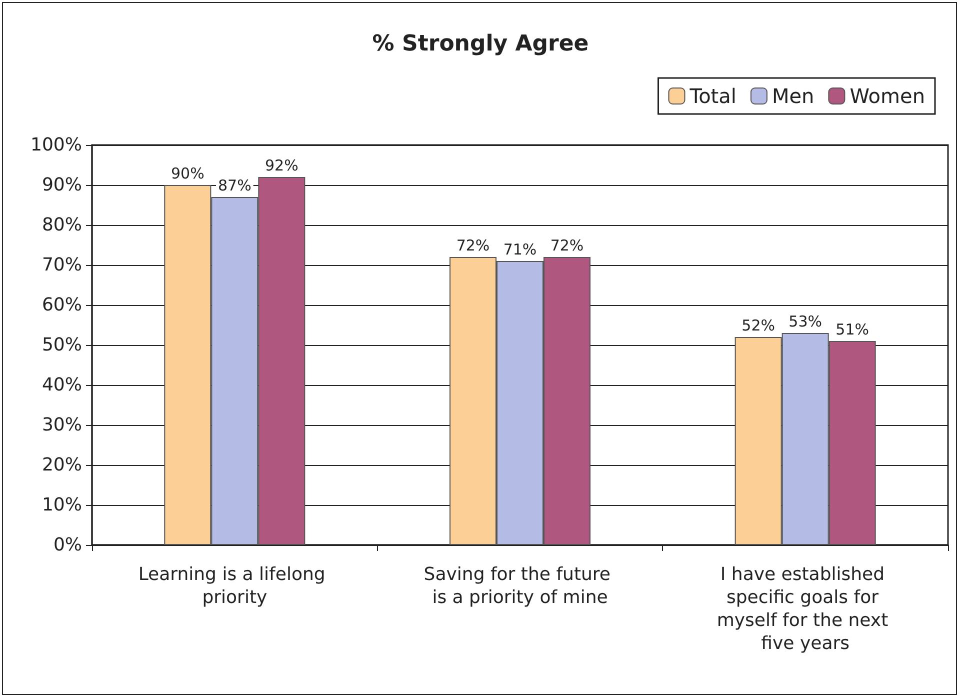  What do you see at coordinates (235, 185) in the screenshot?
I see `data-label: 87%` at bounding box center [235, 185].